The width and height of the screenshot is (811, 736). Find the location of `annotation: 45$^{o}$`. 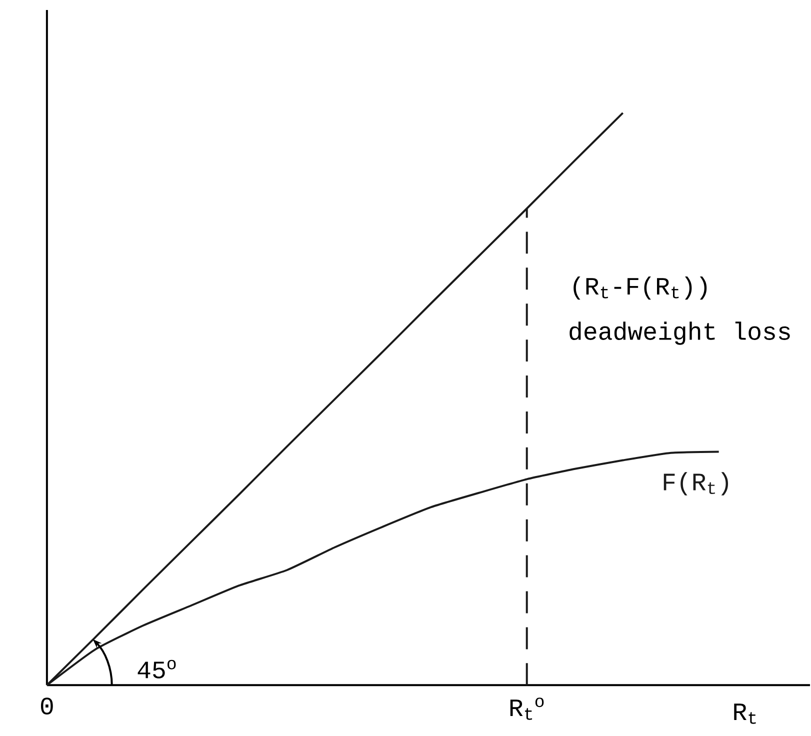

annotation: 45$^{o}$ is located at coordinates (157, 669).